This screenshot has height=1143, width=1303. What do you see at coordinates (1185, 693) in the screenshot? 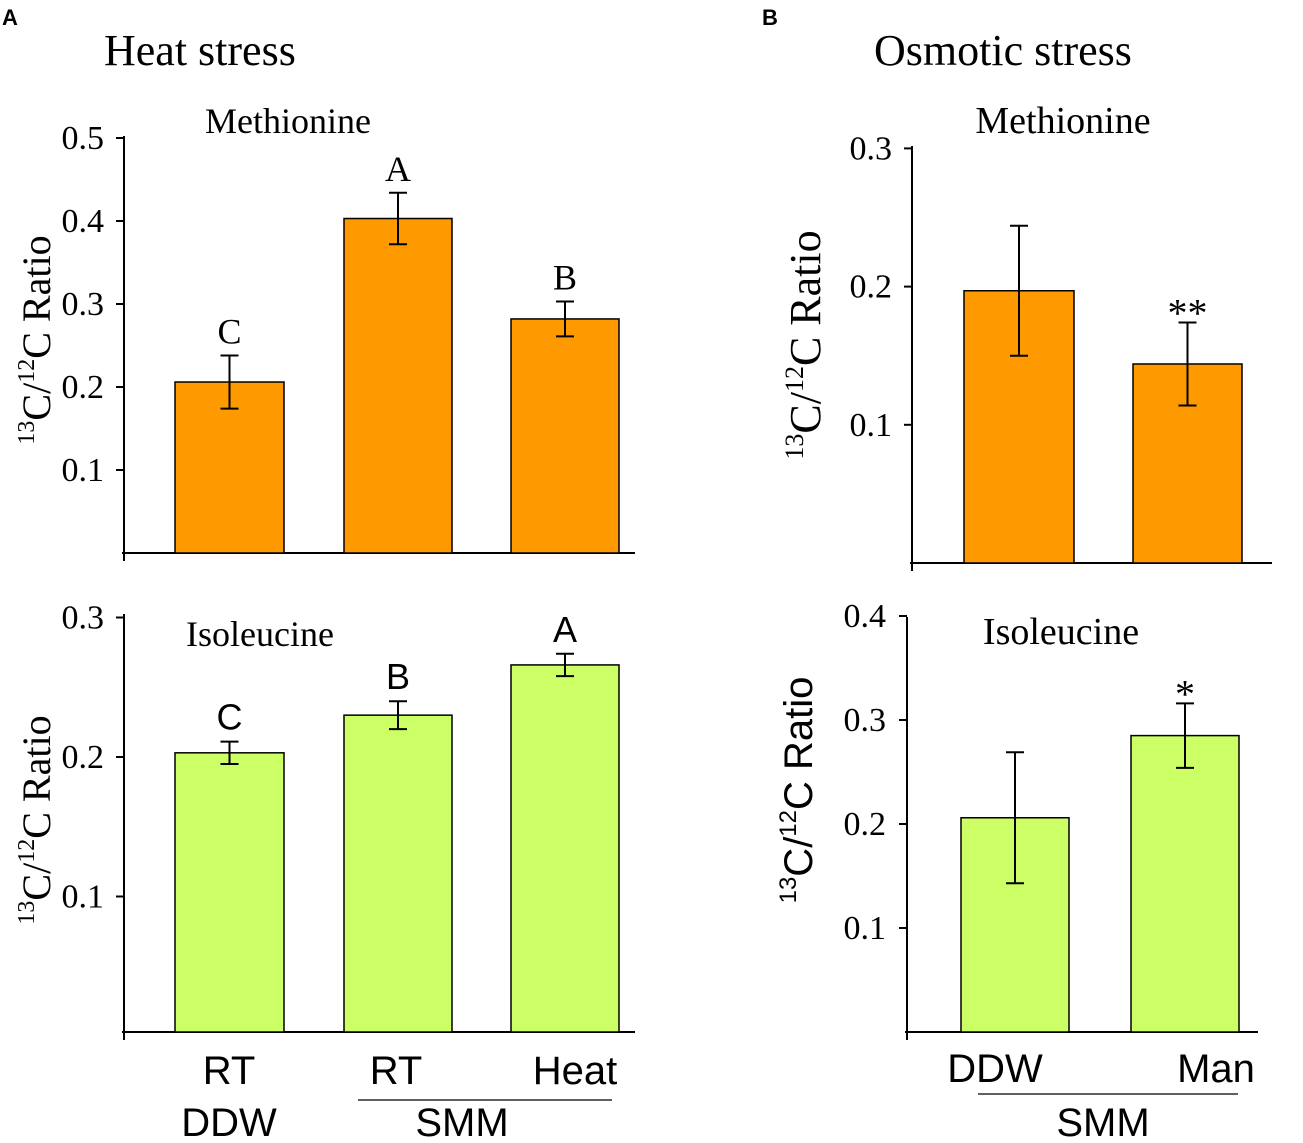
I see `b-isoleucine-annotation: *` at bounding box center [1185, 693].